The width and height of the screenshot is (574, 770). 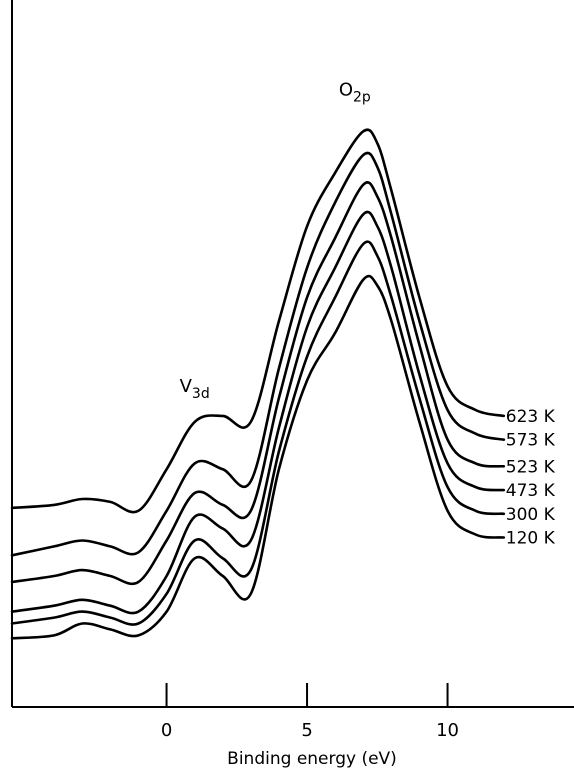 What do you see at coordinates (531, 491) in the screenshot?
I see `series-label-473k: 473 K` at bounding box center [531, 491].